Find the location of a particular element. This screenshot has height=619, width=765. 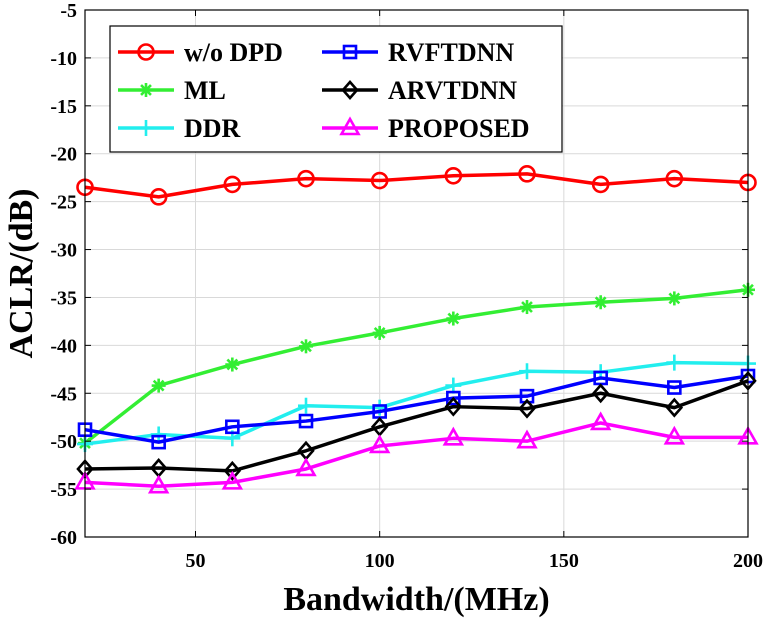

series-line-ddr is located at coordinates (416, 403).